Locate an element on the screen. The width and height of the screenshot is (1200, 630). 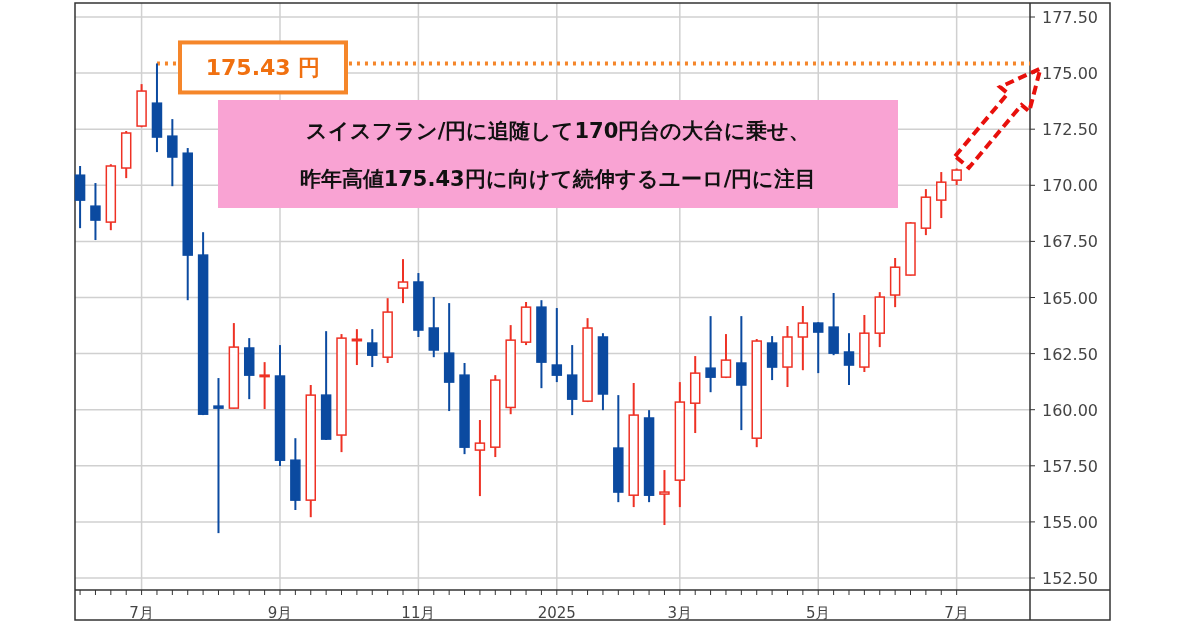
y-tick-label: 175.00 is located at coordinates (1070, 74).